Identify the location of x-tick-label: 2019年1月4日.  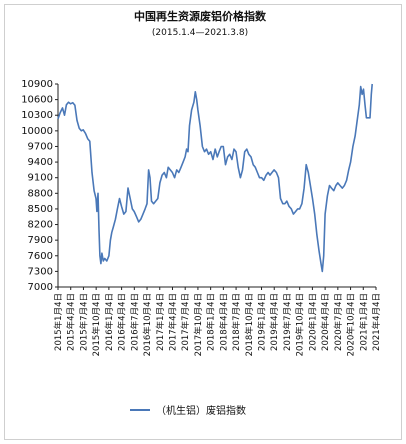
(262, 322).